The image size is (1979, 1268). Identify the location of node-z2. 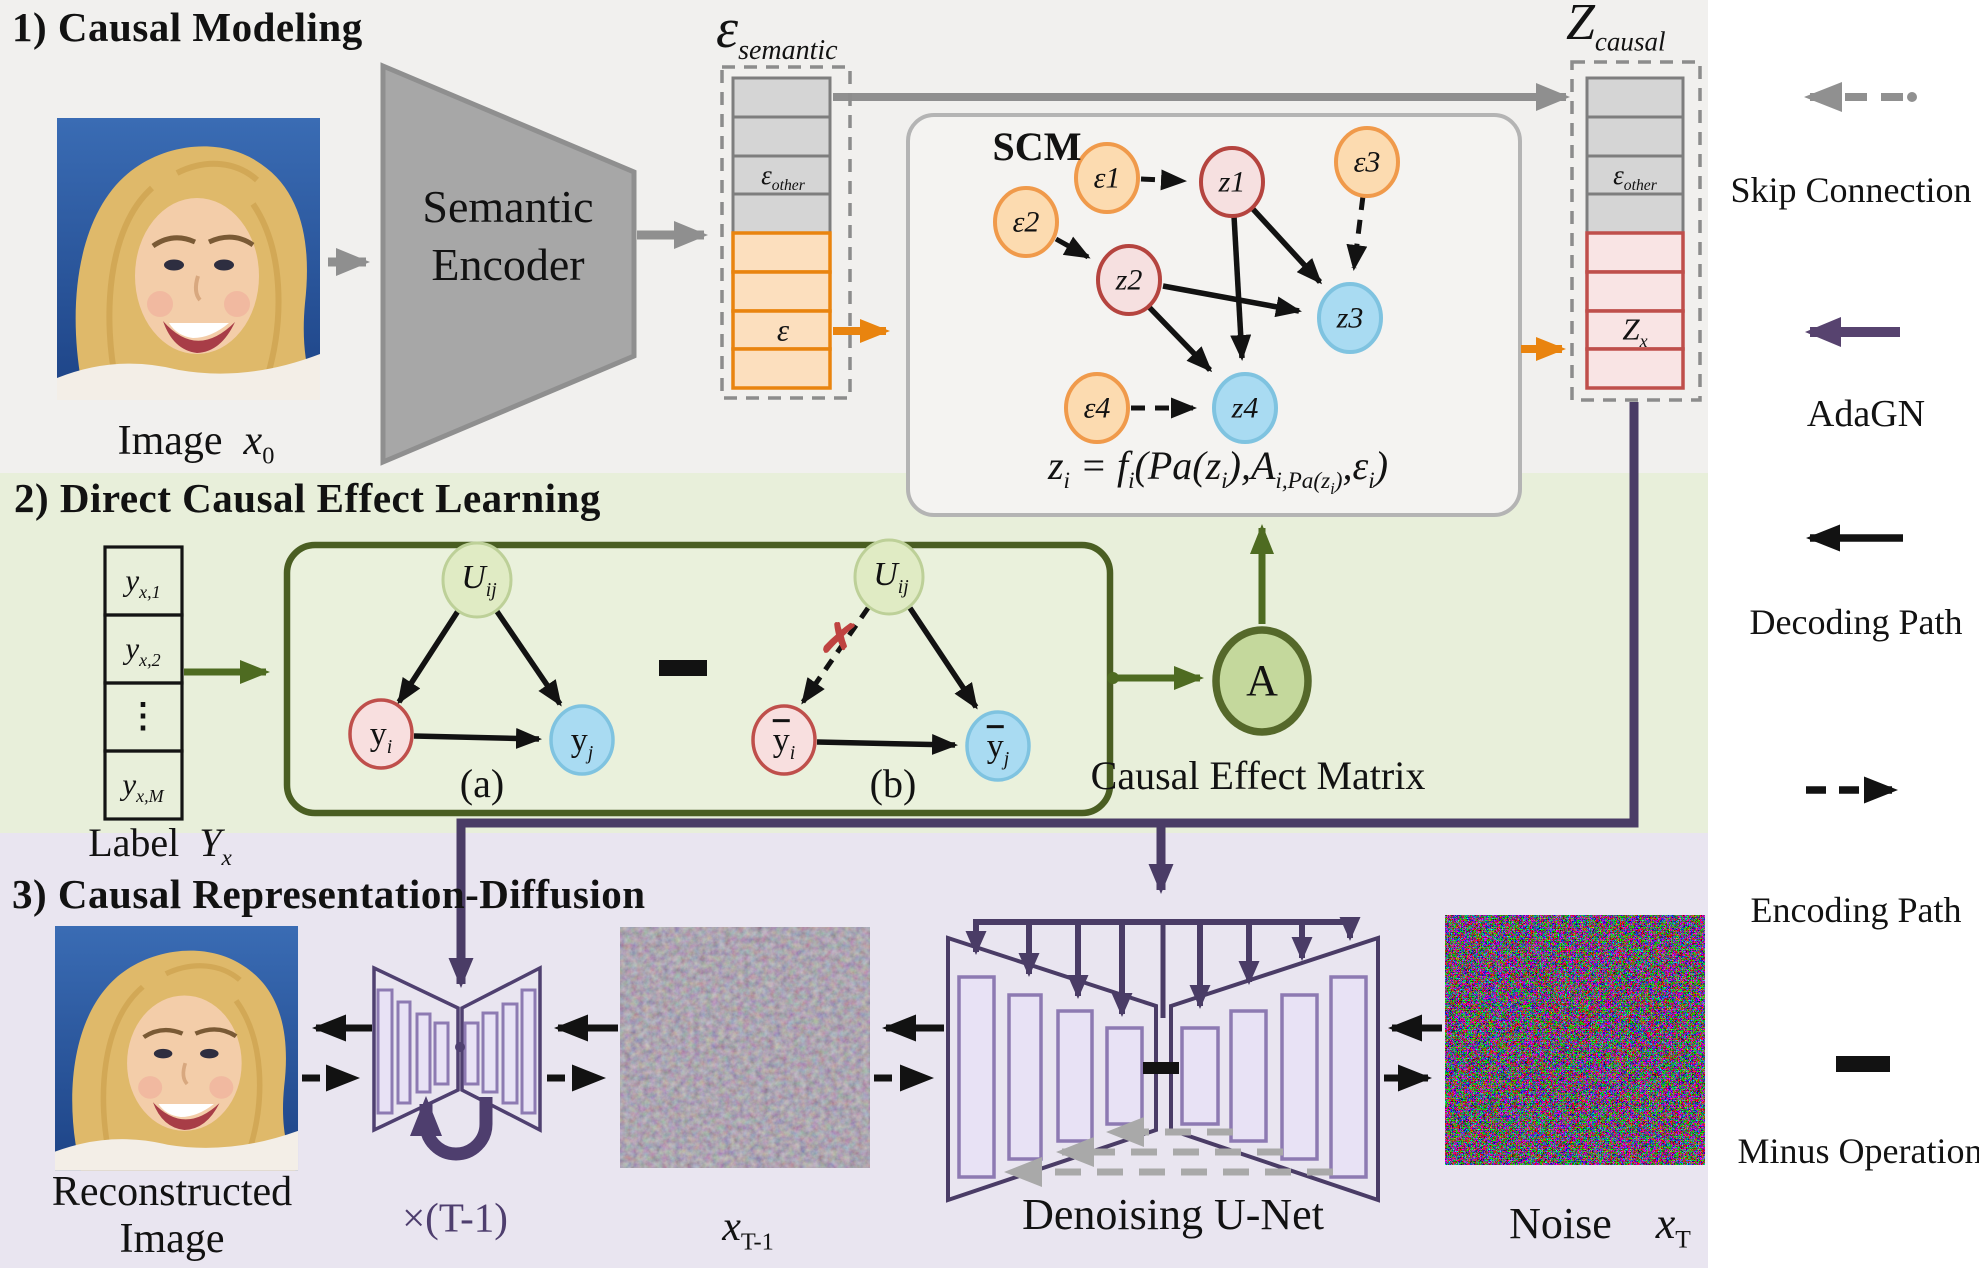
(1129, 280).